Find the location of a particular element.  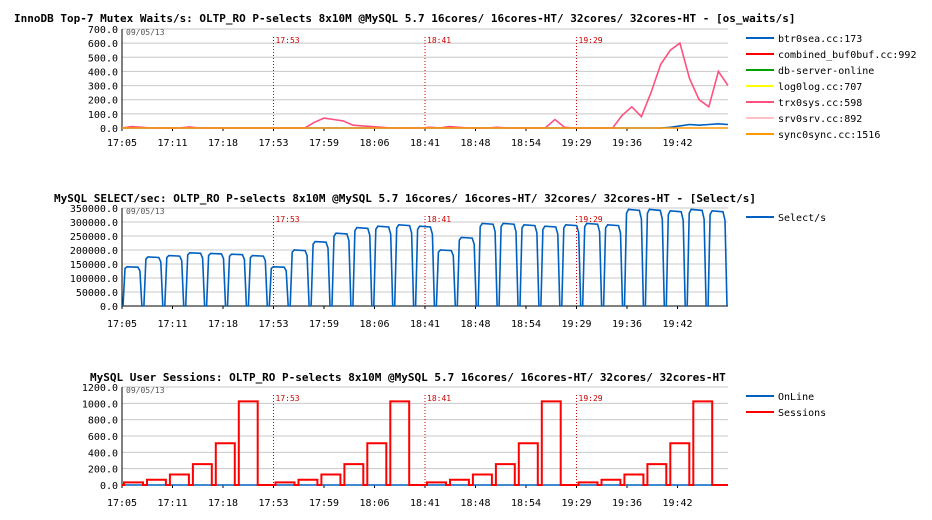

legend-label: db-server-online is located at coordinates (826, 71).